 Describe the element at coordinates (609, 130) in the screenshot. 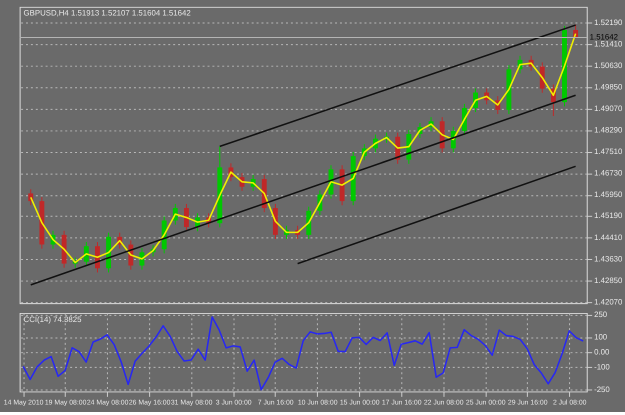

I see `y-tick-label: 1.48290` at that location.